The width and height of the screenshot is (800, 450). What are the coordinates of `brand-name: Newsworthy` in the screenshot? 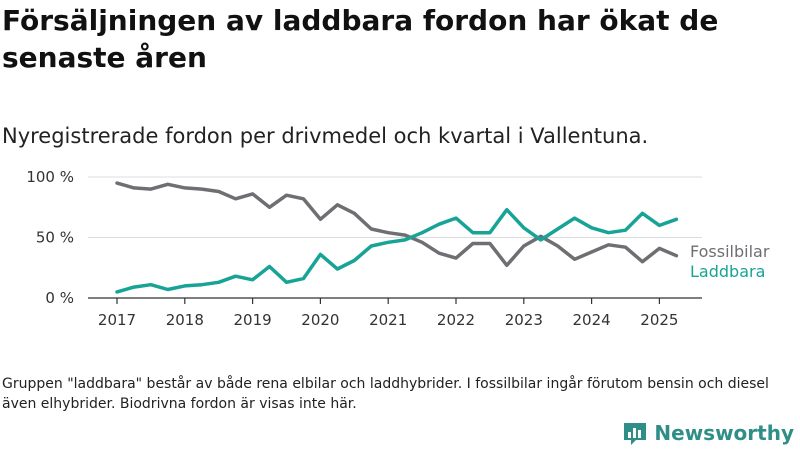 It's located at (724, 433).